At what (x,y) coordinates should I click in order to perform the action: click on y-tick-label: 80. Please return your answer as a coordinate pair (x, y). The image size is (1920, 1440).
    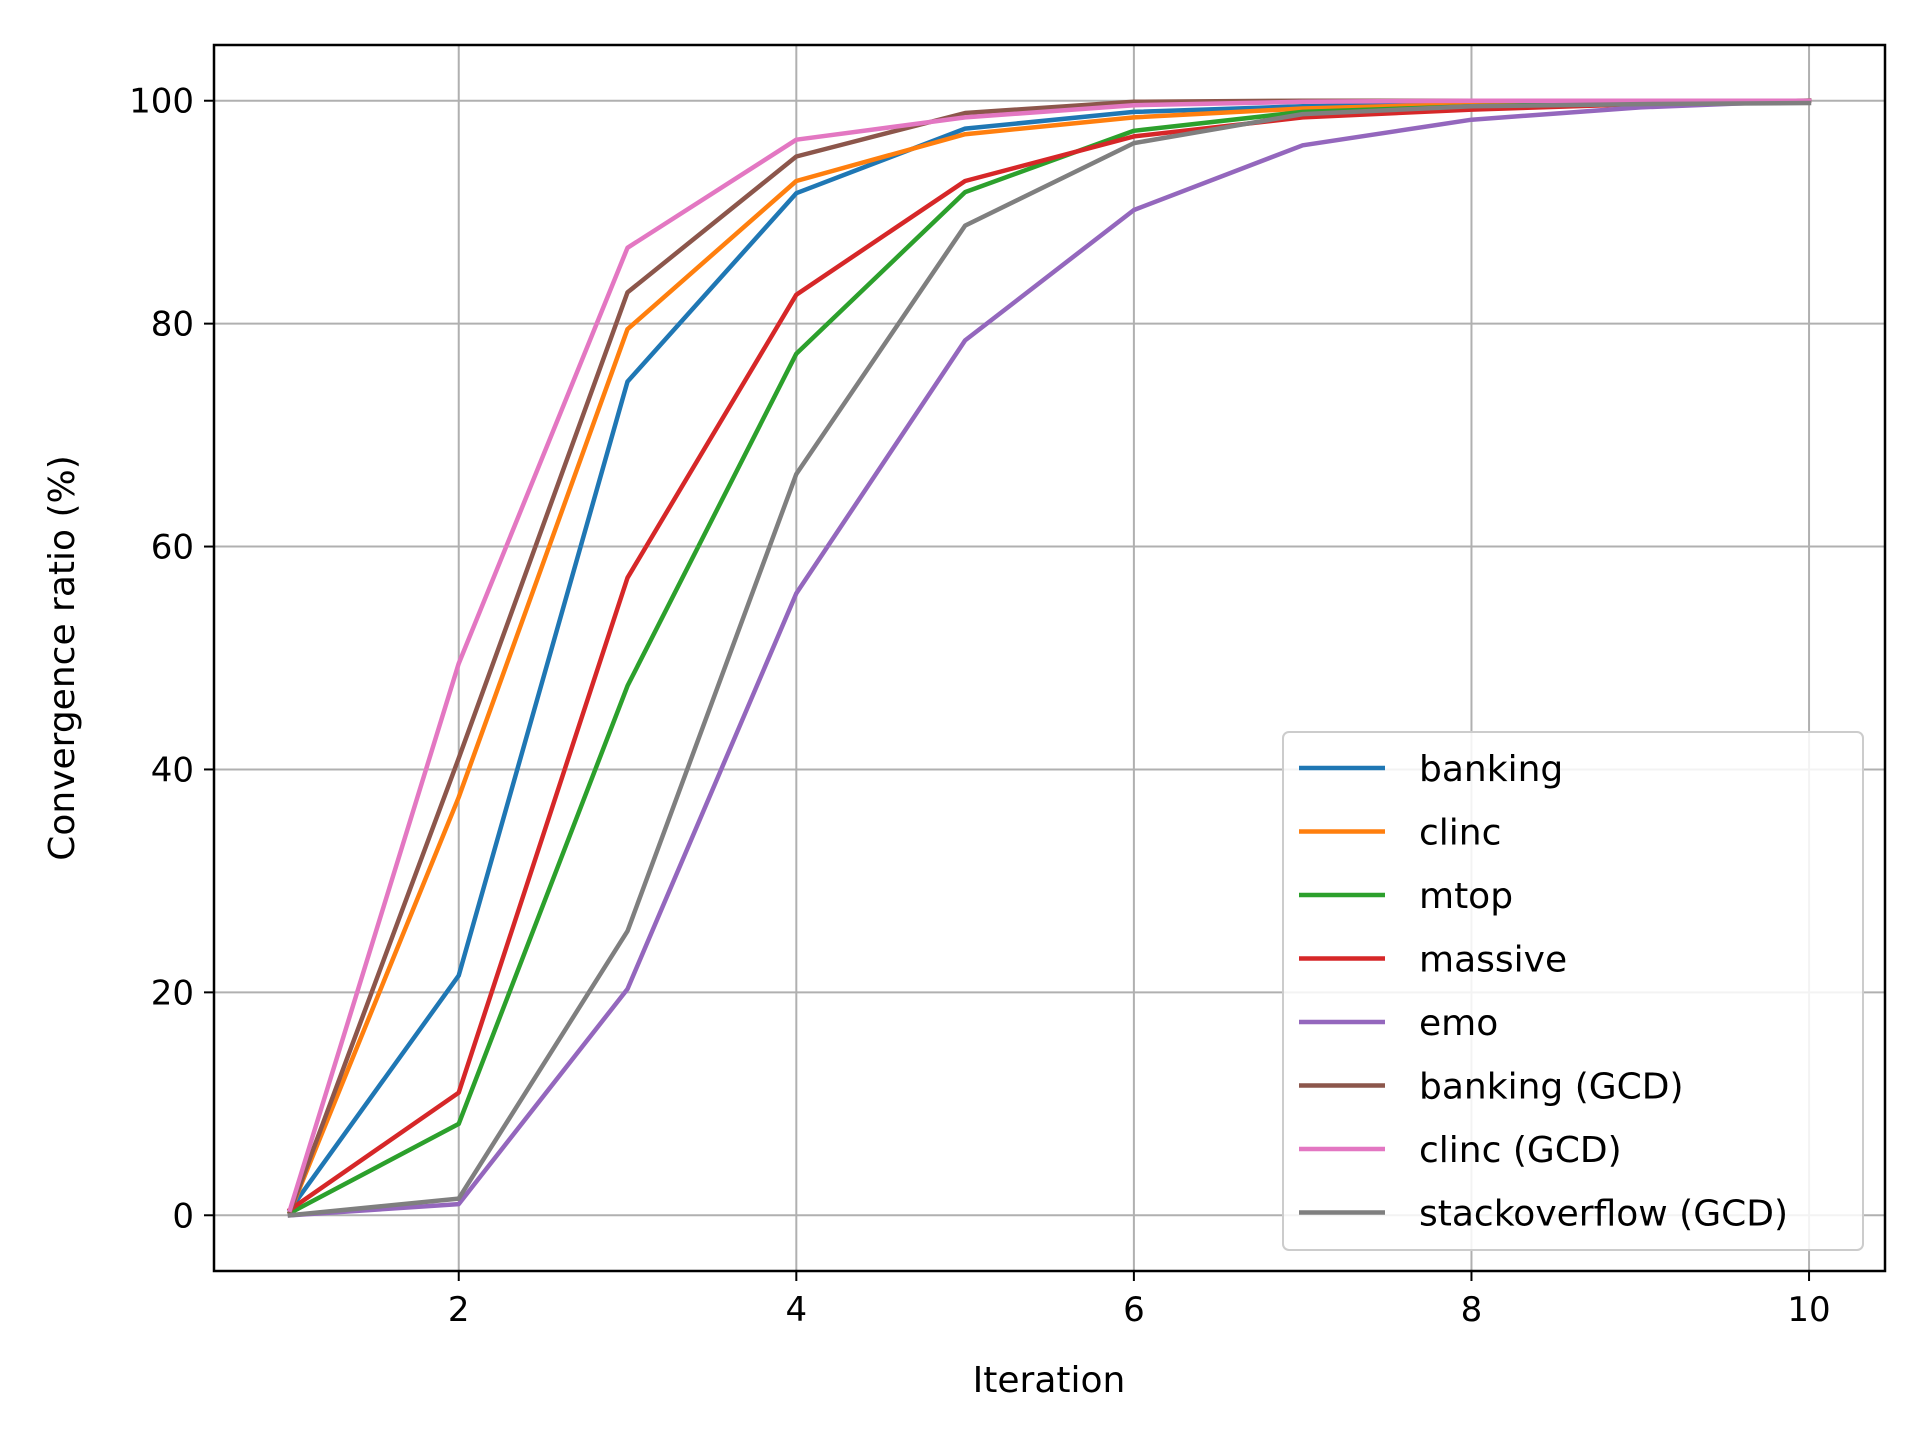
    Looking at the image, I should click on (172, 325).